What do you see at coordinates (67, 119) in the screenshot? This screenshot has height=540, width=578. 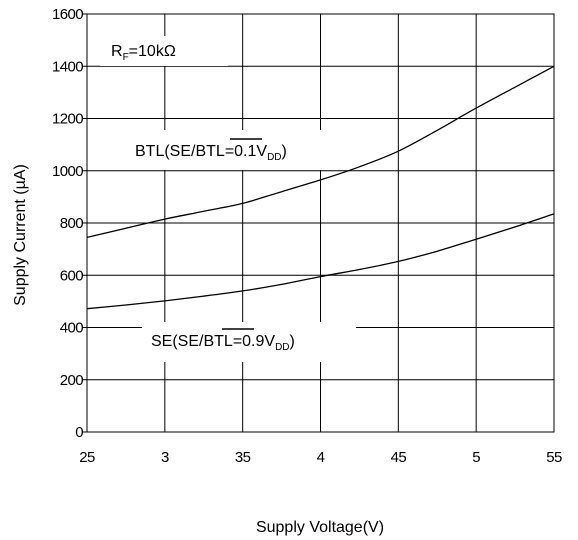 I see `y-tick-label: 1200` at bounding box center [67, 119].